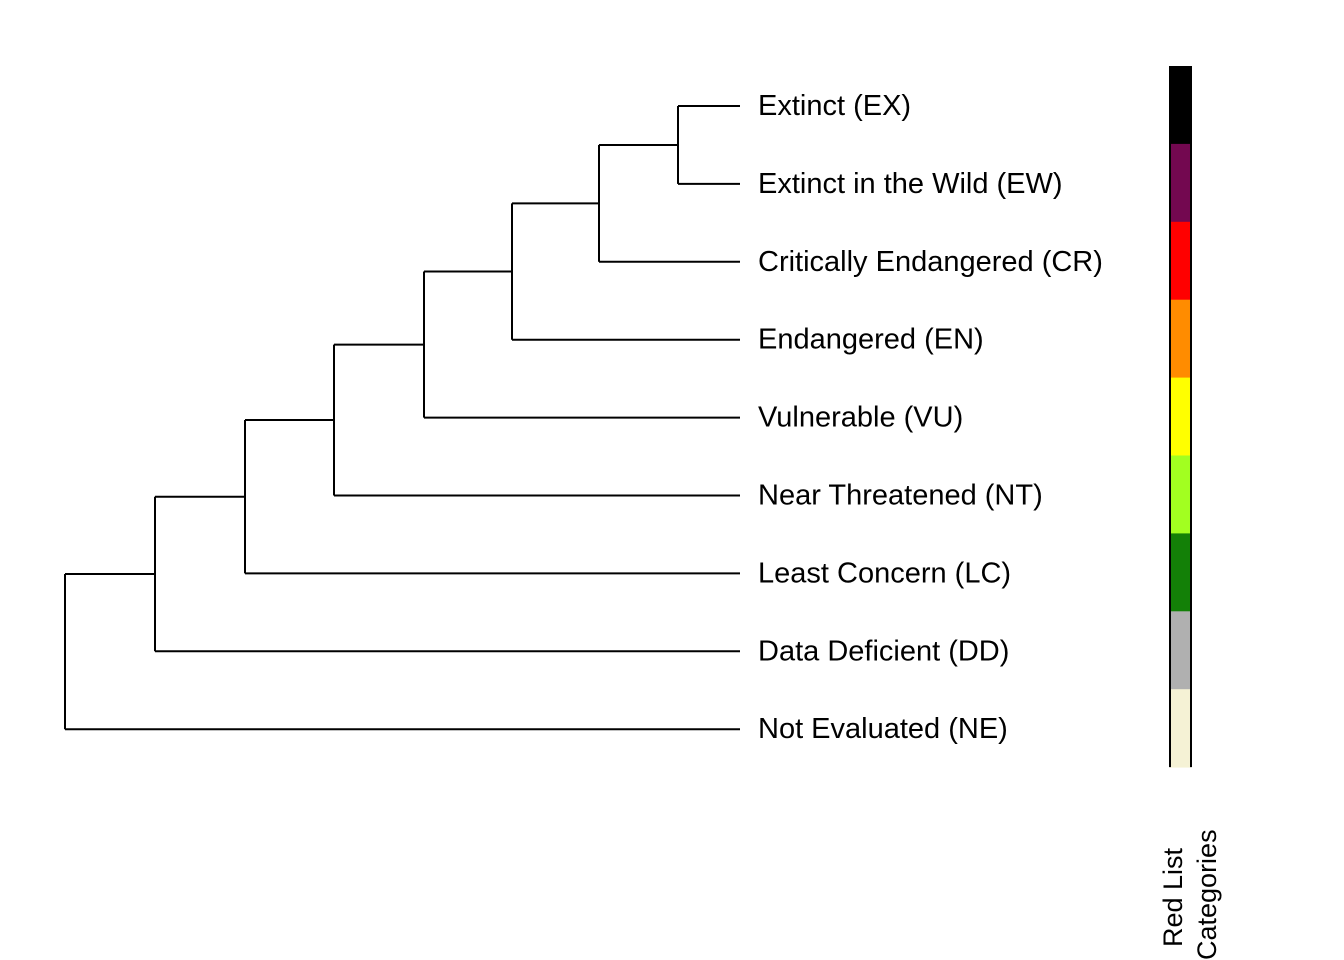 The height and width of the screenshot is (960, 1344). I want to click on color-swatch-en, so click(1180, 339).